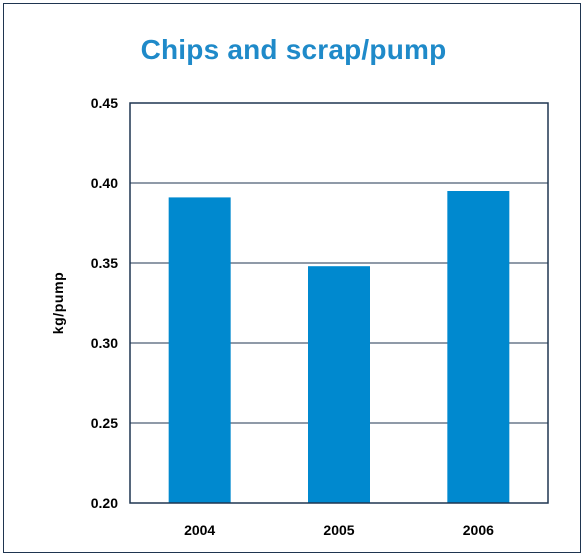 The height and width of the screenshot is (559, 587). What do you see at coordinates (104, 423) in the screenshot?
I see `y-tick-label: 0.25` at bounding box center [104, 423].